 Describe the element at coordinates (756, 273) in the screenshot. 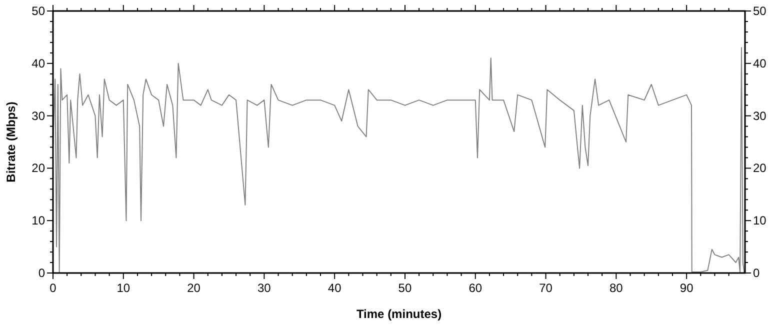

I see `y2-tick-label: 0` at that location.